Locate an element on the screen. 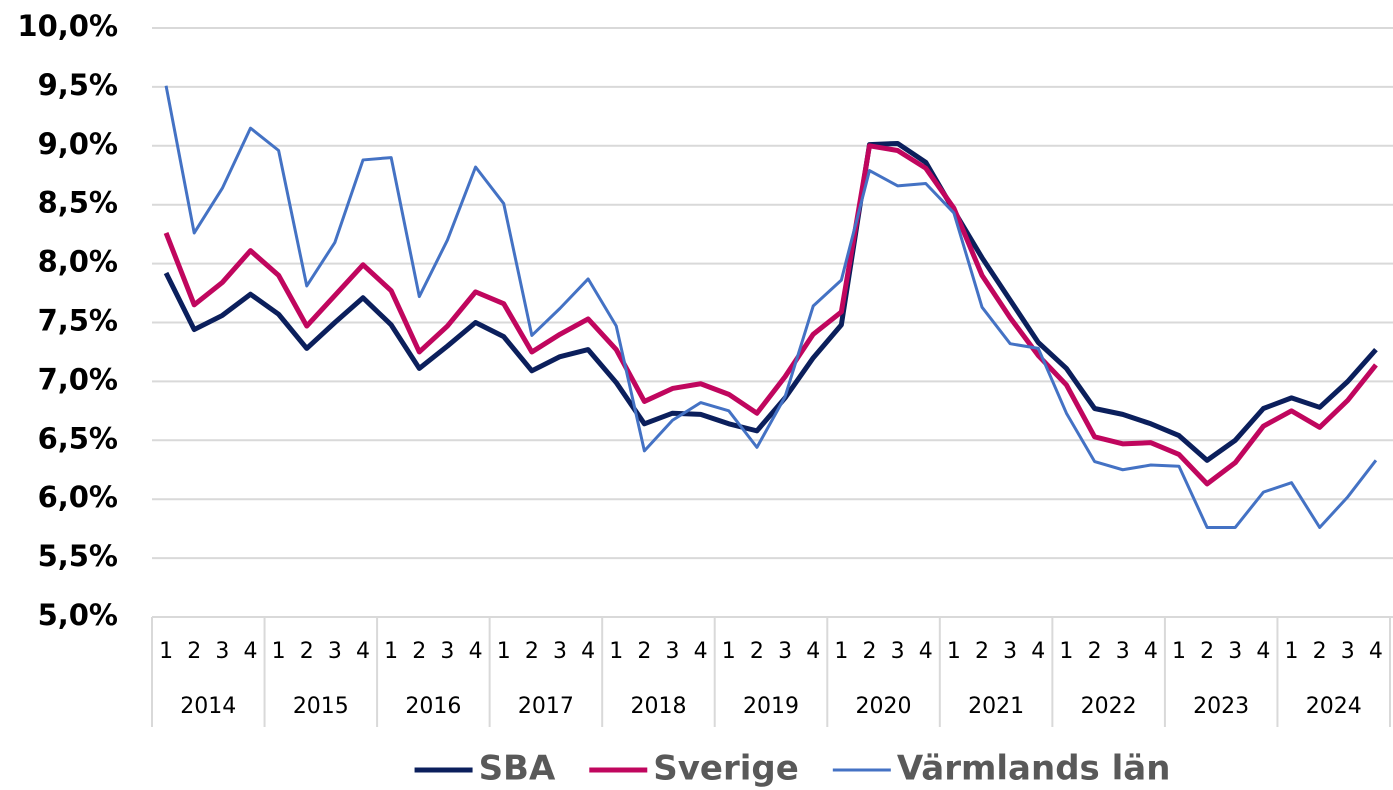  year-label: 2023 is located at coordinates (1221, 706).